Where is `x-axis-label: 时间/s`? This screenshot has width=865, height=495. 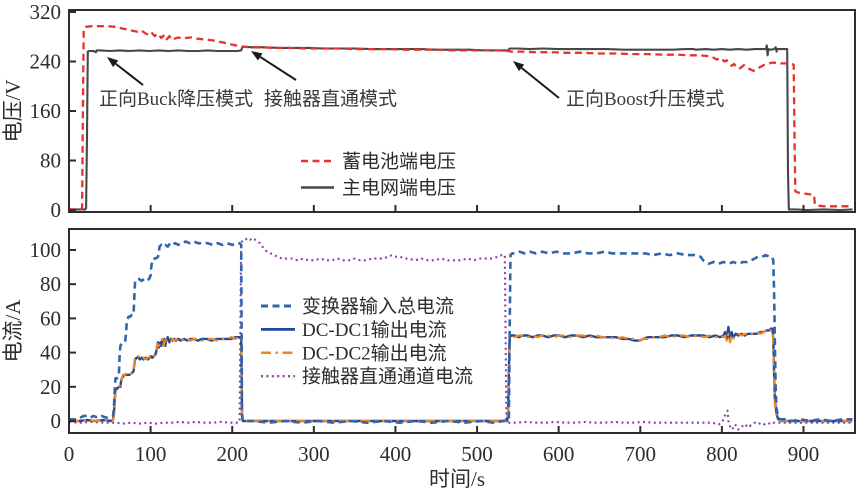
x-axis-label: 时间/s is located at coordinates (457, 479).